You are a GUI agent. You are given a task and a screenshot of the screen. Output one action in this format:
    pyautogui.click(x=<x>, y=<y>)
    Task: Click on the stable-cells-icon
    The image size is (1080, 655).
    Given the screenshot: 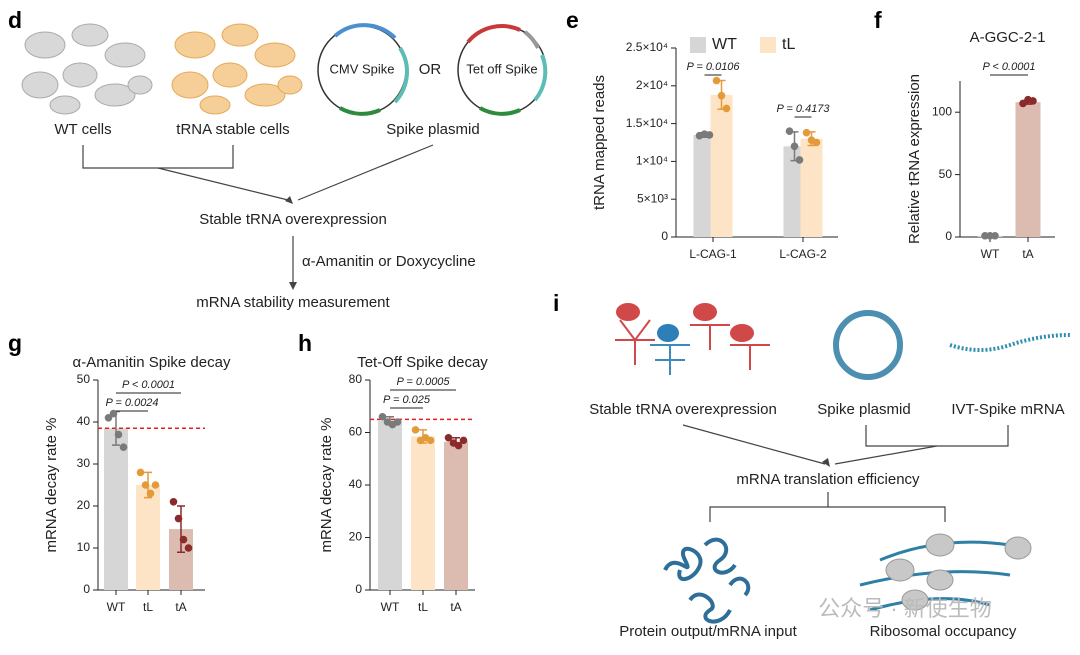 What is the action you would take?
    pyautogui.click(x=237, y=69)
    